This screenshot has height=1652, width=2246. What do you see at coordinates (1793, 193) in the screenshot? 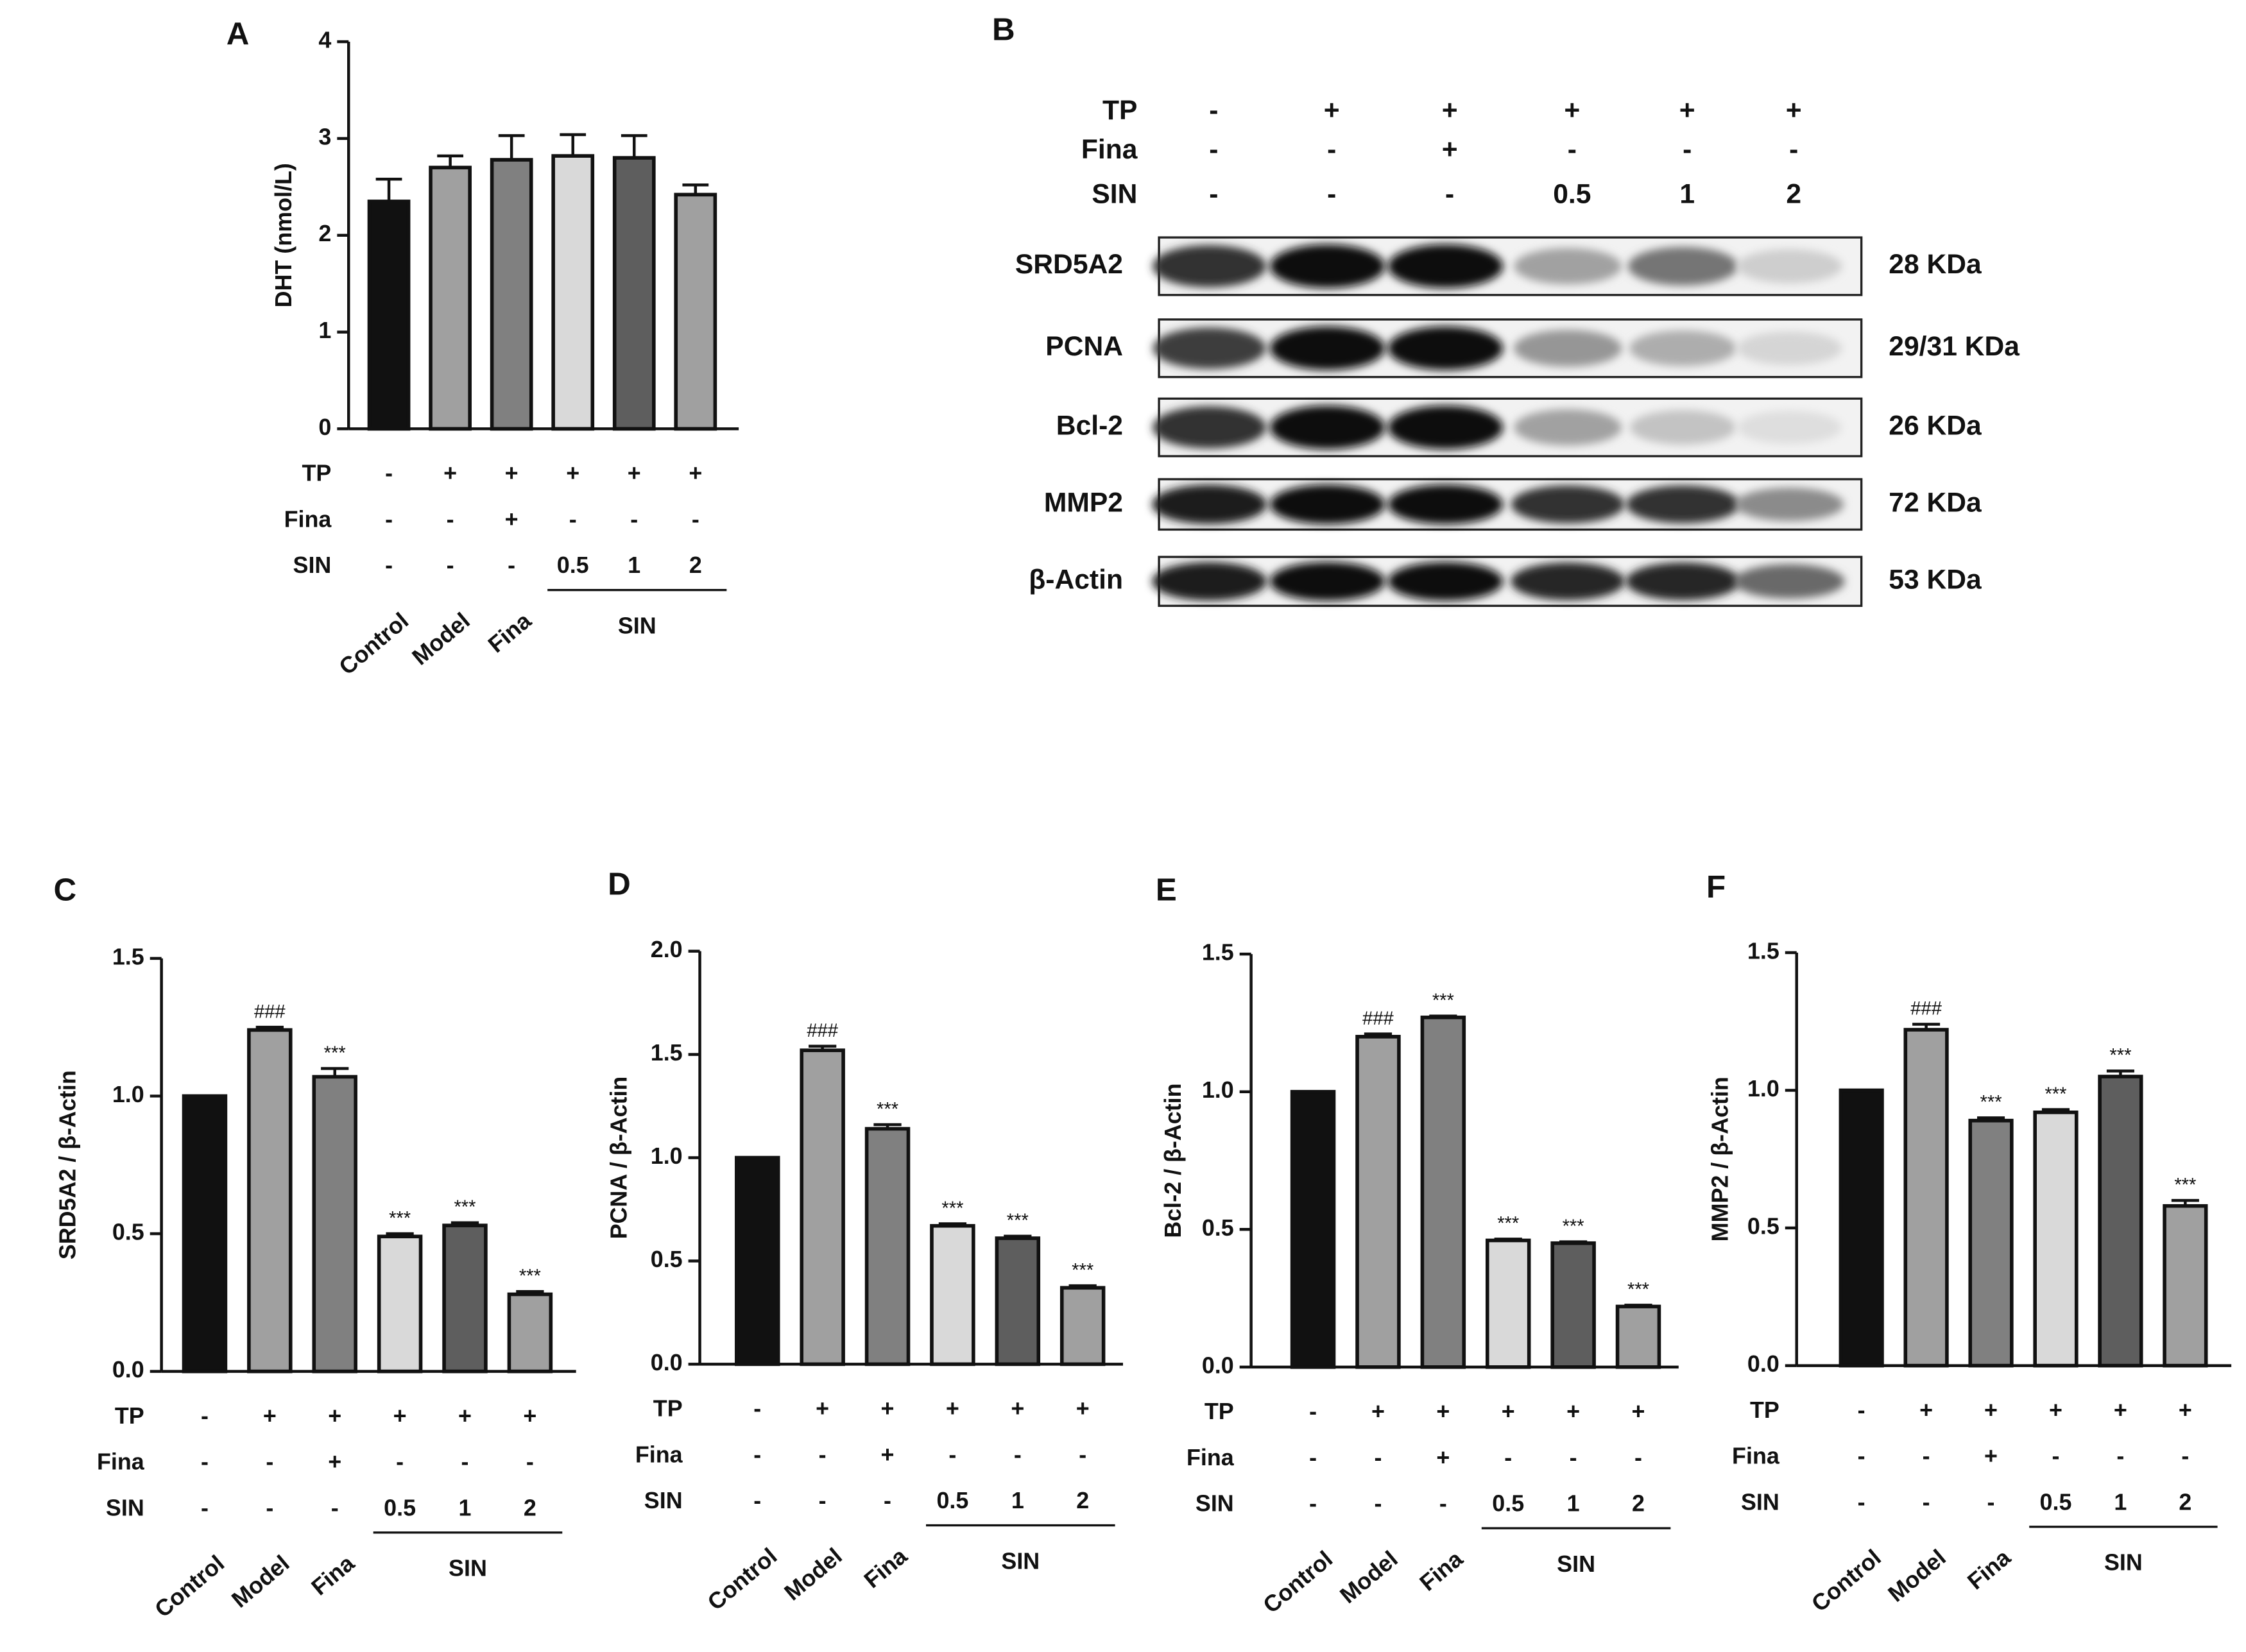
I see `condition-value: 2` at bounding box center [1793, 193].